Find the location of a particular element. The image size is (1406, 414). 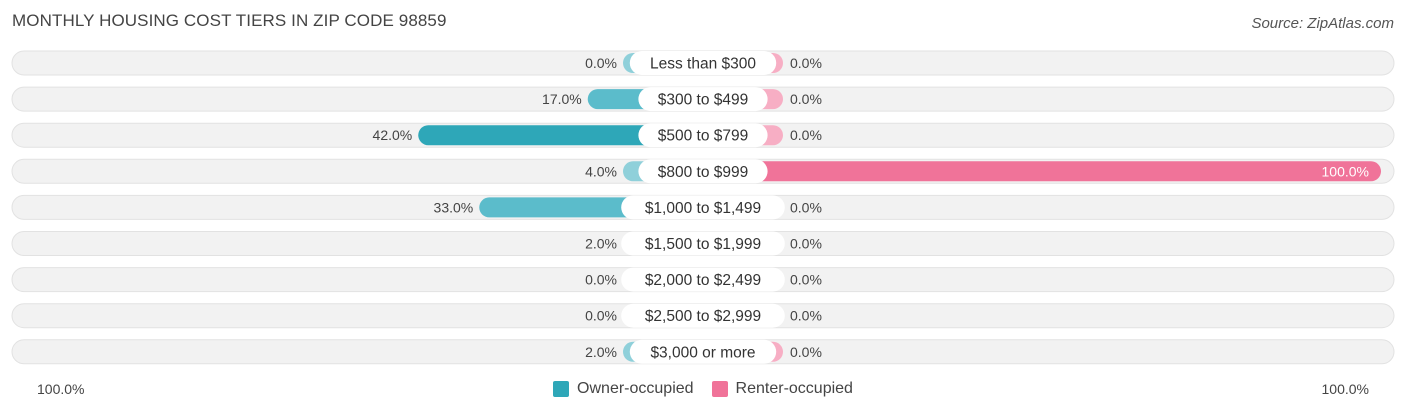

owner-value-label: 17.0% is located at coordinates (562, 99).